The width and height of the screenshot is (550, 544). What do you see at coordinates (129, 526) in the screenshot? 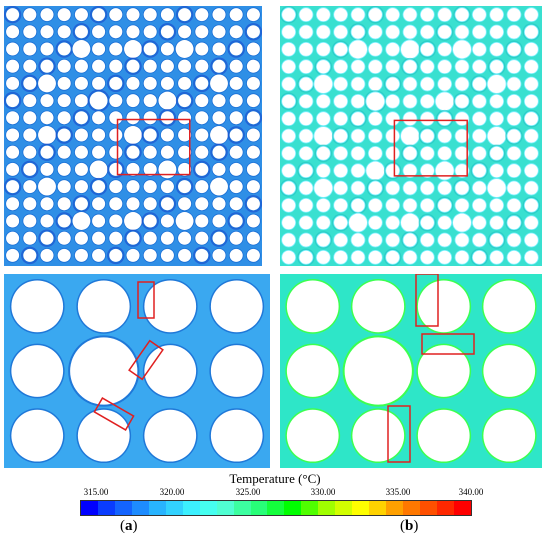
I see `panel-label-a: (a)` at bounding box center [129, 526].